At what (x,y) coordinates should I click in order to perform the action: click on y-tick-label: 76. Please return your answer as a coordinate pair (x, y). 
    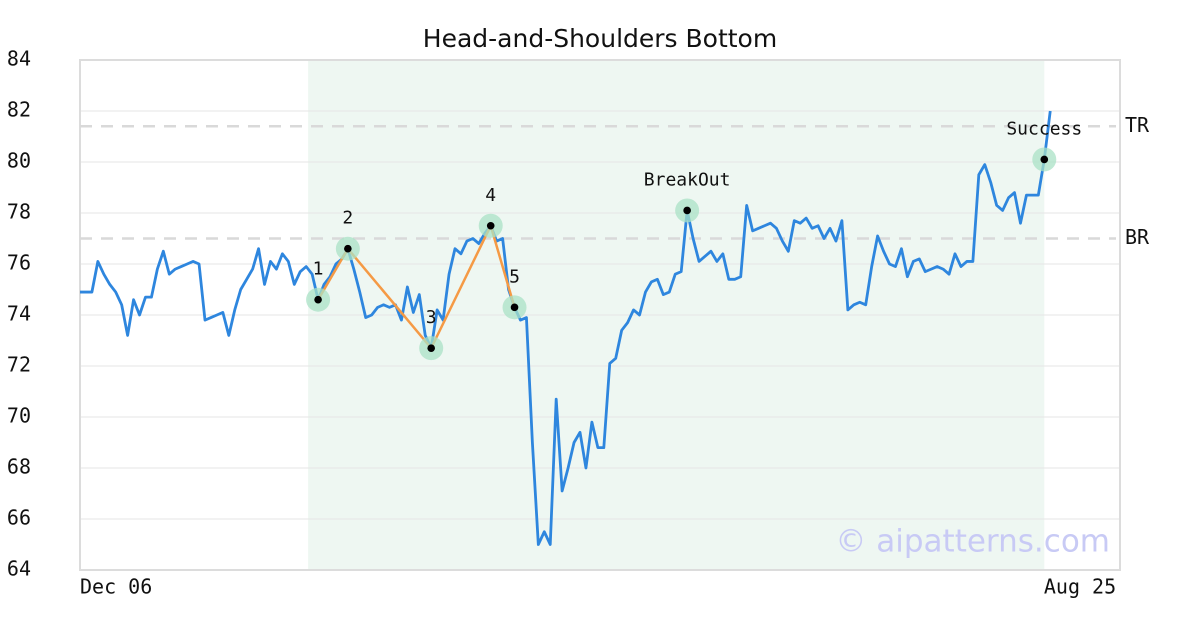
    Looking at the image, I should click on (19, 263).